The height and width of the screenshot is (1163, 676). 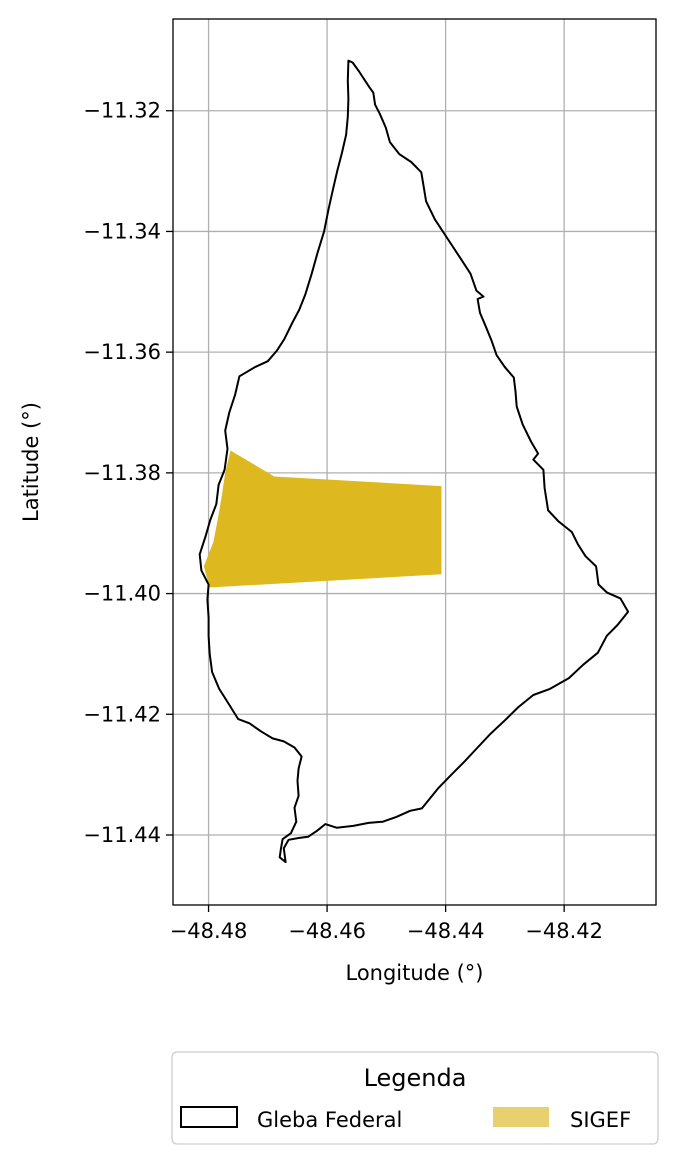 I want to click on x-tick-label-1: −48.46, so click(x=327, y=931).